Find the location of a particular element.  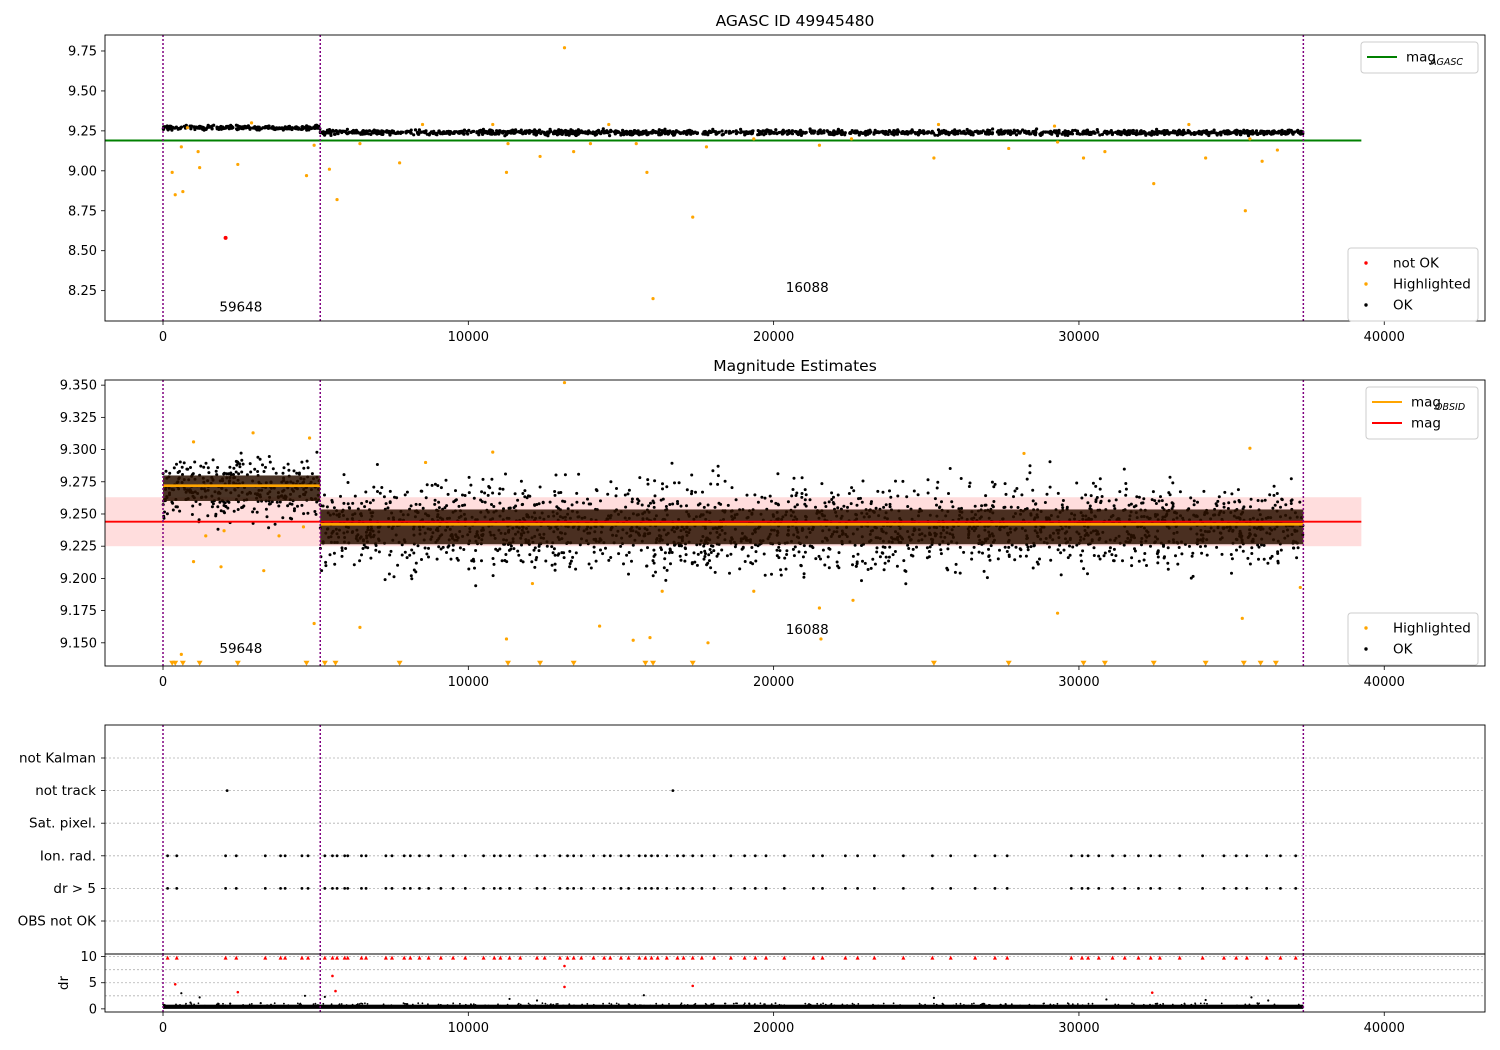

y-tick-label: 9.300 is located at coordinates (78, 450).